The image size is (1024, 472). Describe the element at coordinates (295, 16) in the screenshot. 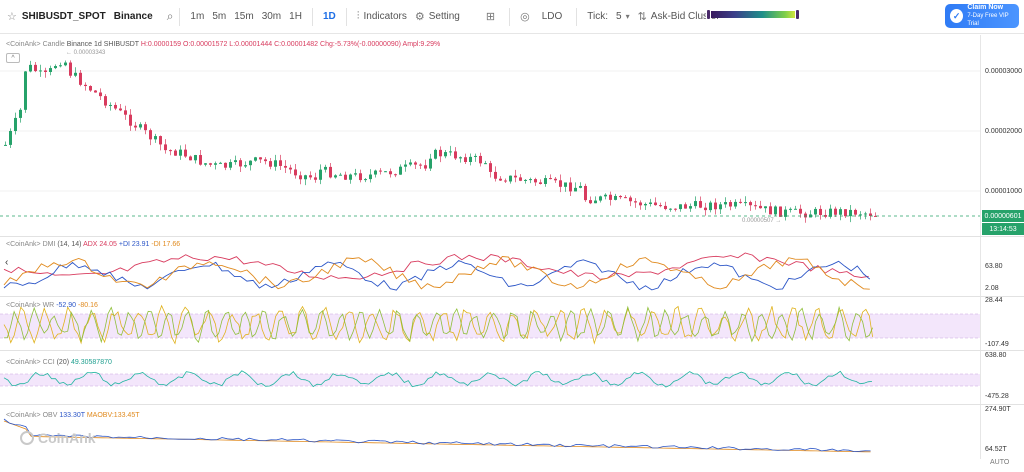

I see `timeframe-1h: 1H` at that location.